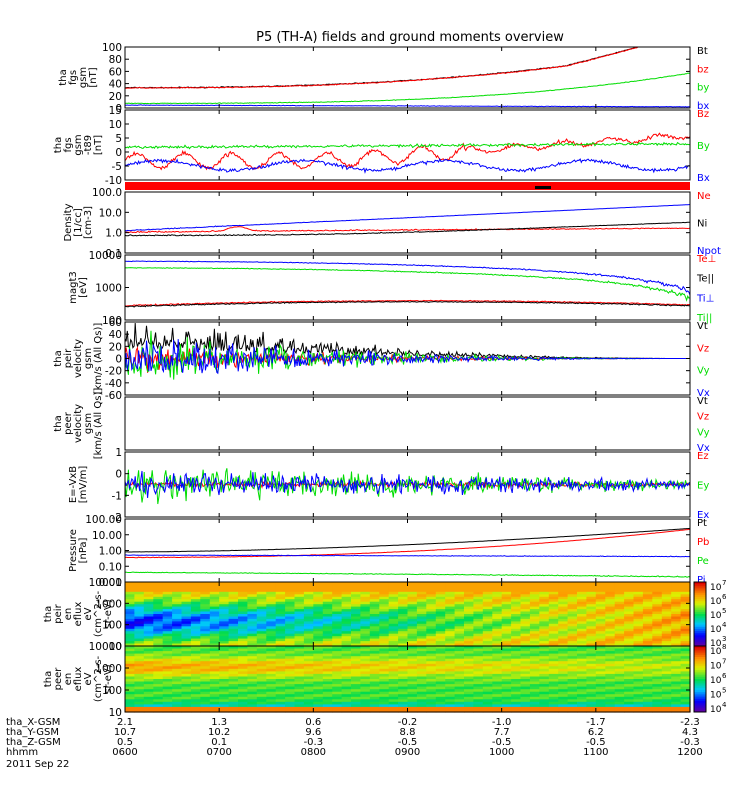 The height and width of the screenshot is (804, 750). I want to click on y-tick-label: 80, so click(115, 60).